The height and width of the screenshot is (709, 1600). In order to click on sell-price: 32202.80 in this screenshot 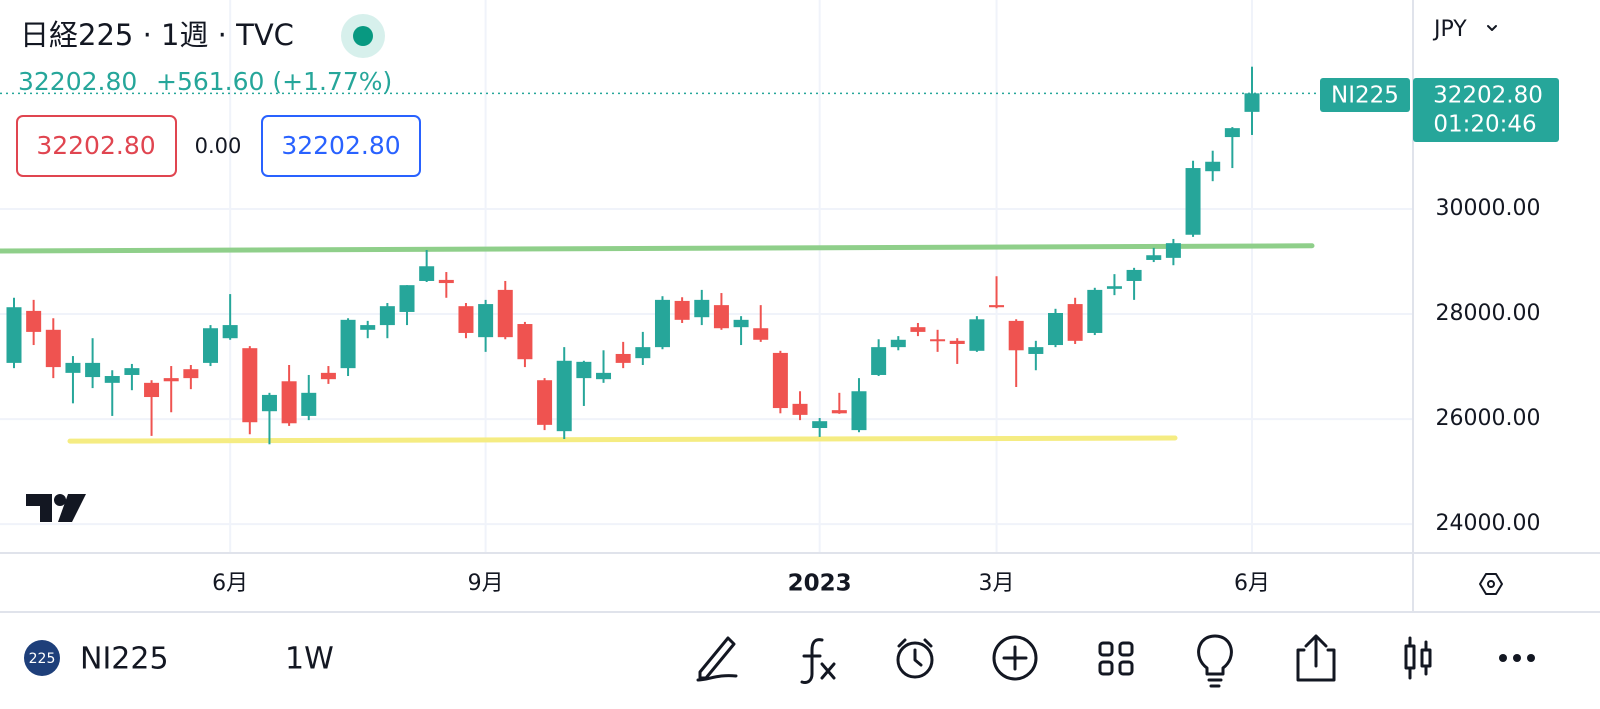, I will do `click(95, 145)`.